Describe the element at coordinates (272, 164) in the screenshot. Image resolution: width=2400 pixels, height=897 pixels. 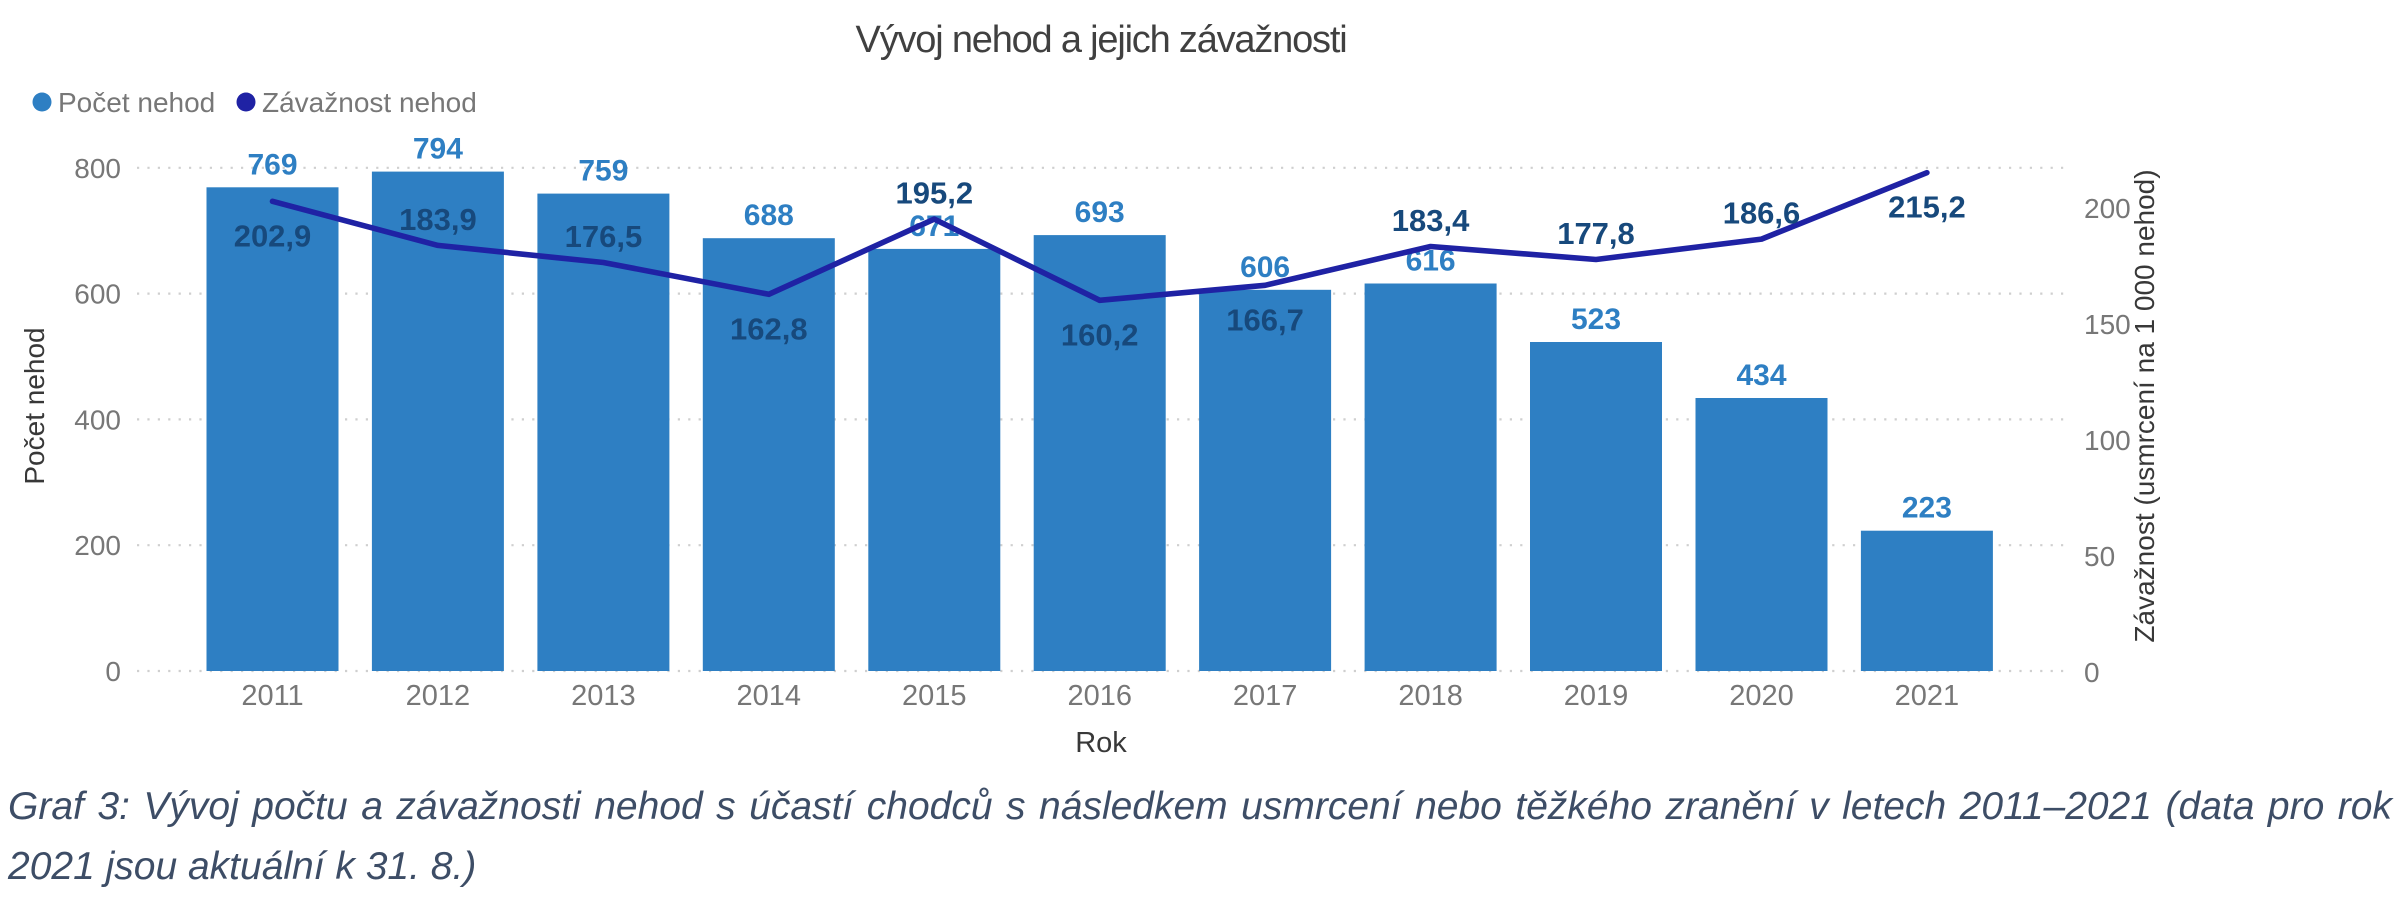
I see `svg-text: 769` at that location.